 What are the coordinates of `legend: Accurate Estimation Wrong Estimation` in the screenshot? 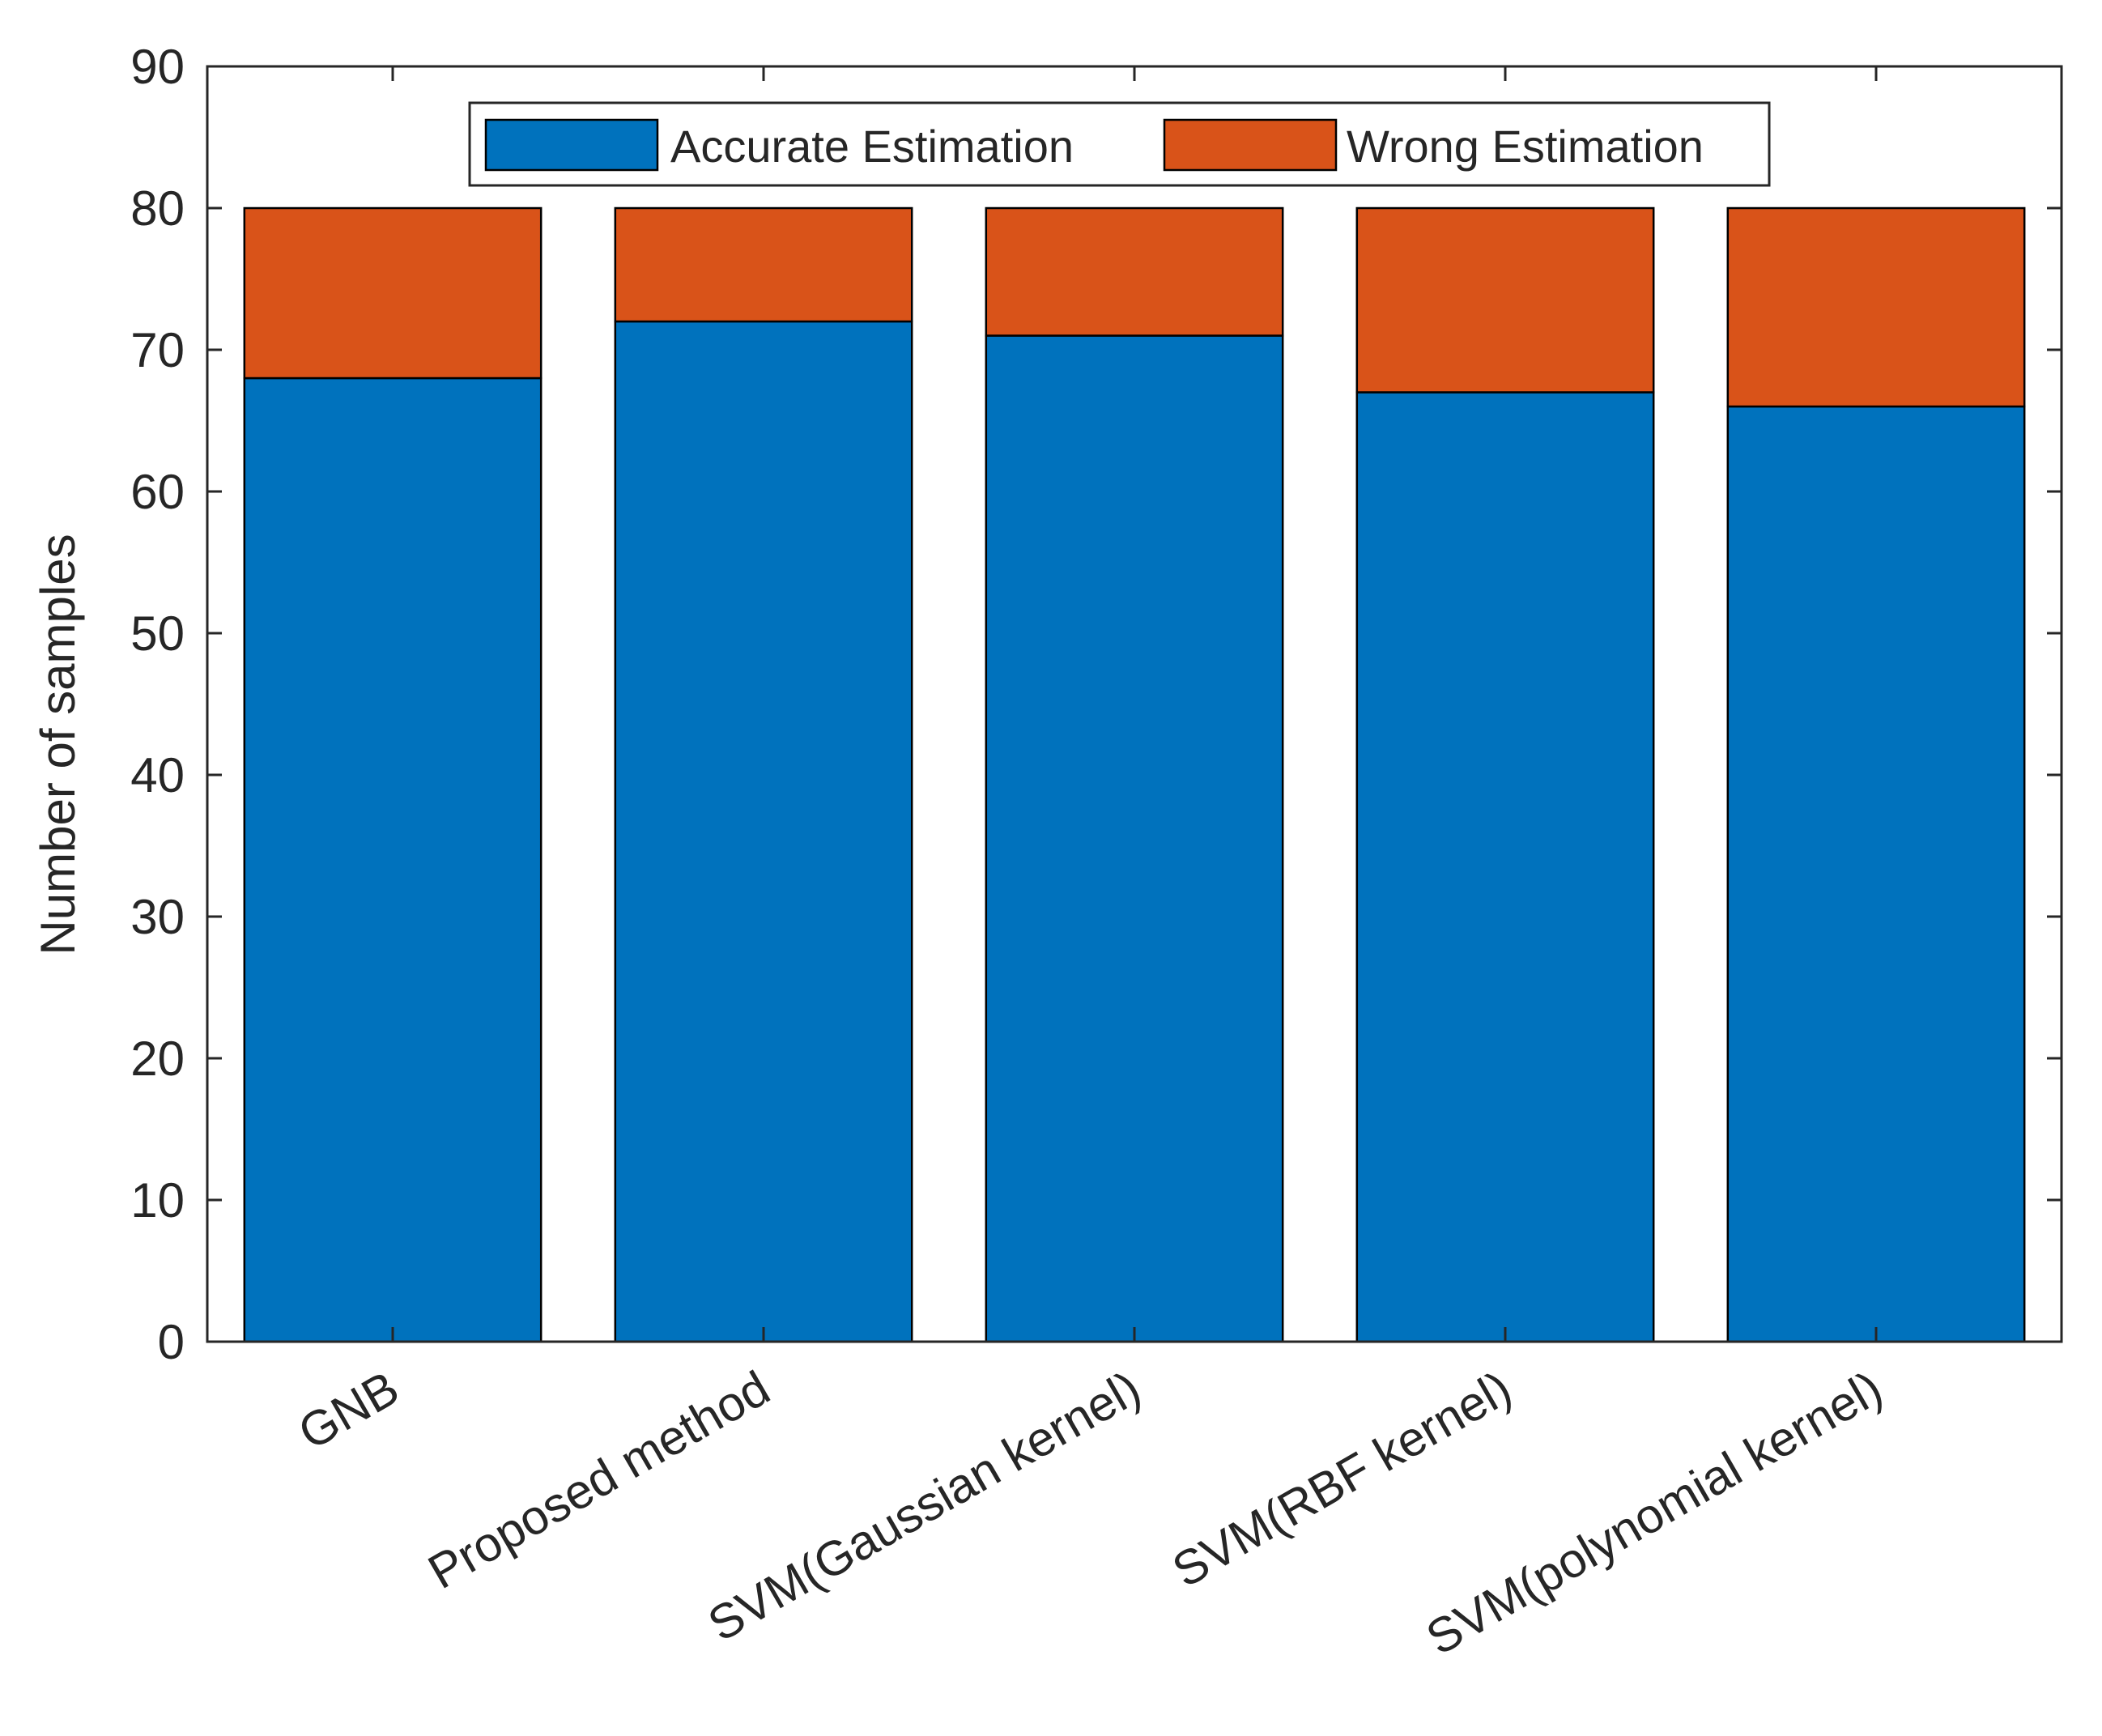 It's located at (1119, 144).